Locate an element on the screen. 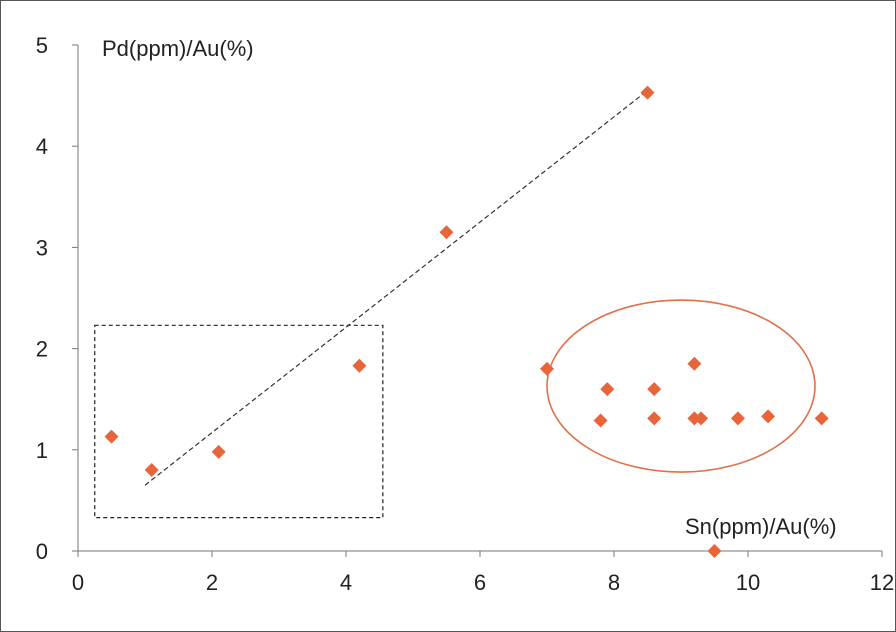  y-tick-label: 0 is located at coordinates (42, 551).